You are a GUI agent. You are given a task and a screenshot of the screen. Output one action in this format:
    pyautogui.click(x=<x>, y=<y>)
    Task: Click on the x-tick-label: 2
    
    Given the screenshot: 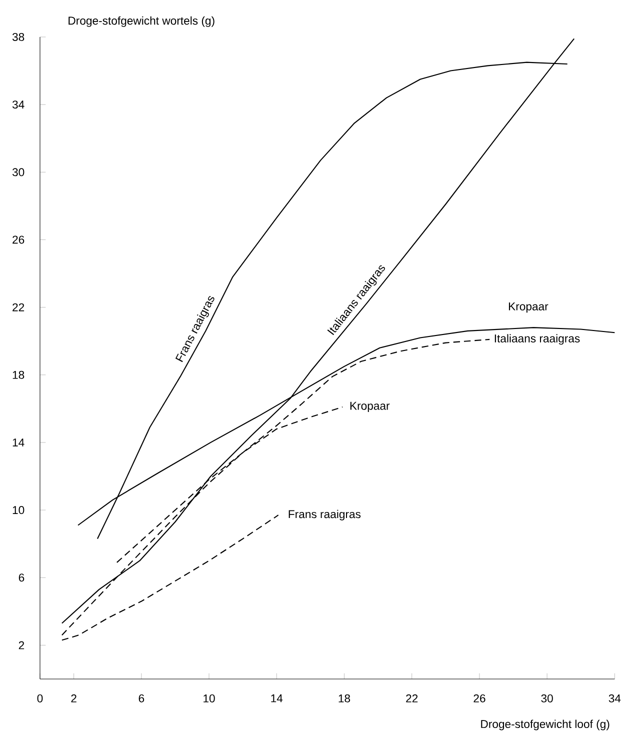 What is the action you would take?
    pyautogui.click(x=73, y=698)
    